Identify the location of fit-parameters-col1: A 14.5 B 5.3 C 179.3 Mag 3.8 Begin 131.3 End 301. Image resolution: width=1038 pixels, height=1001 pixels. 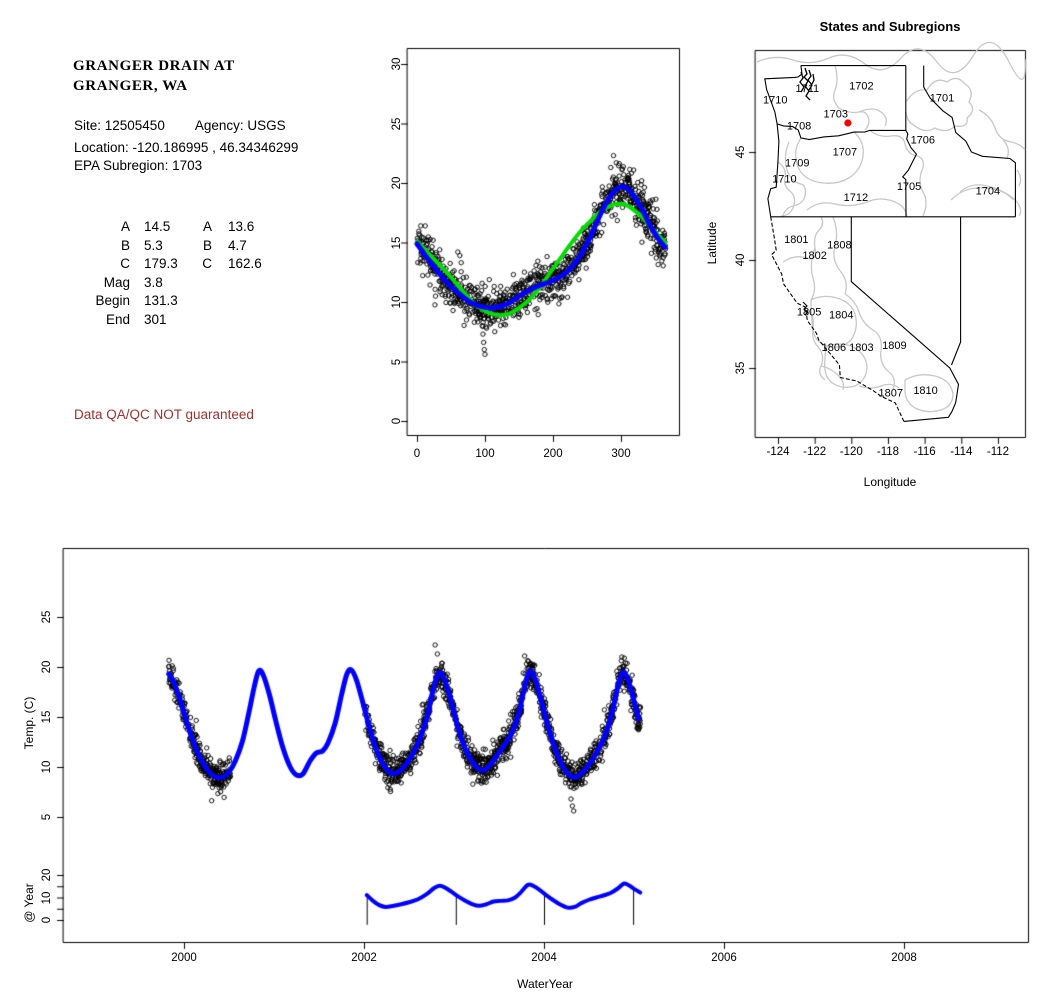
(125, 274).